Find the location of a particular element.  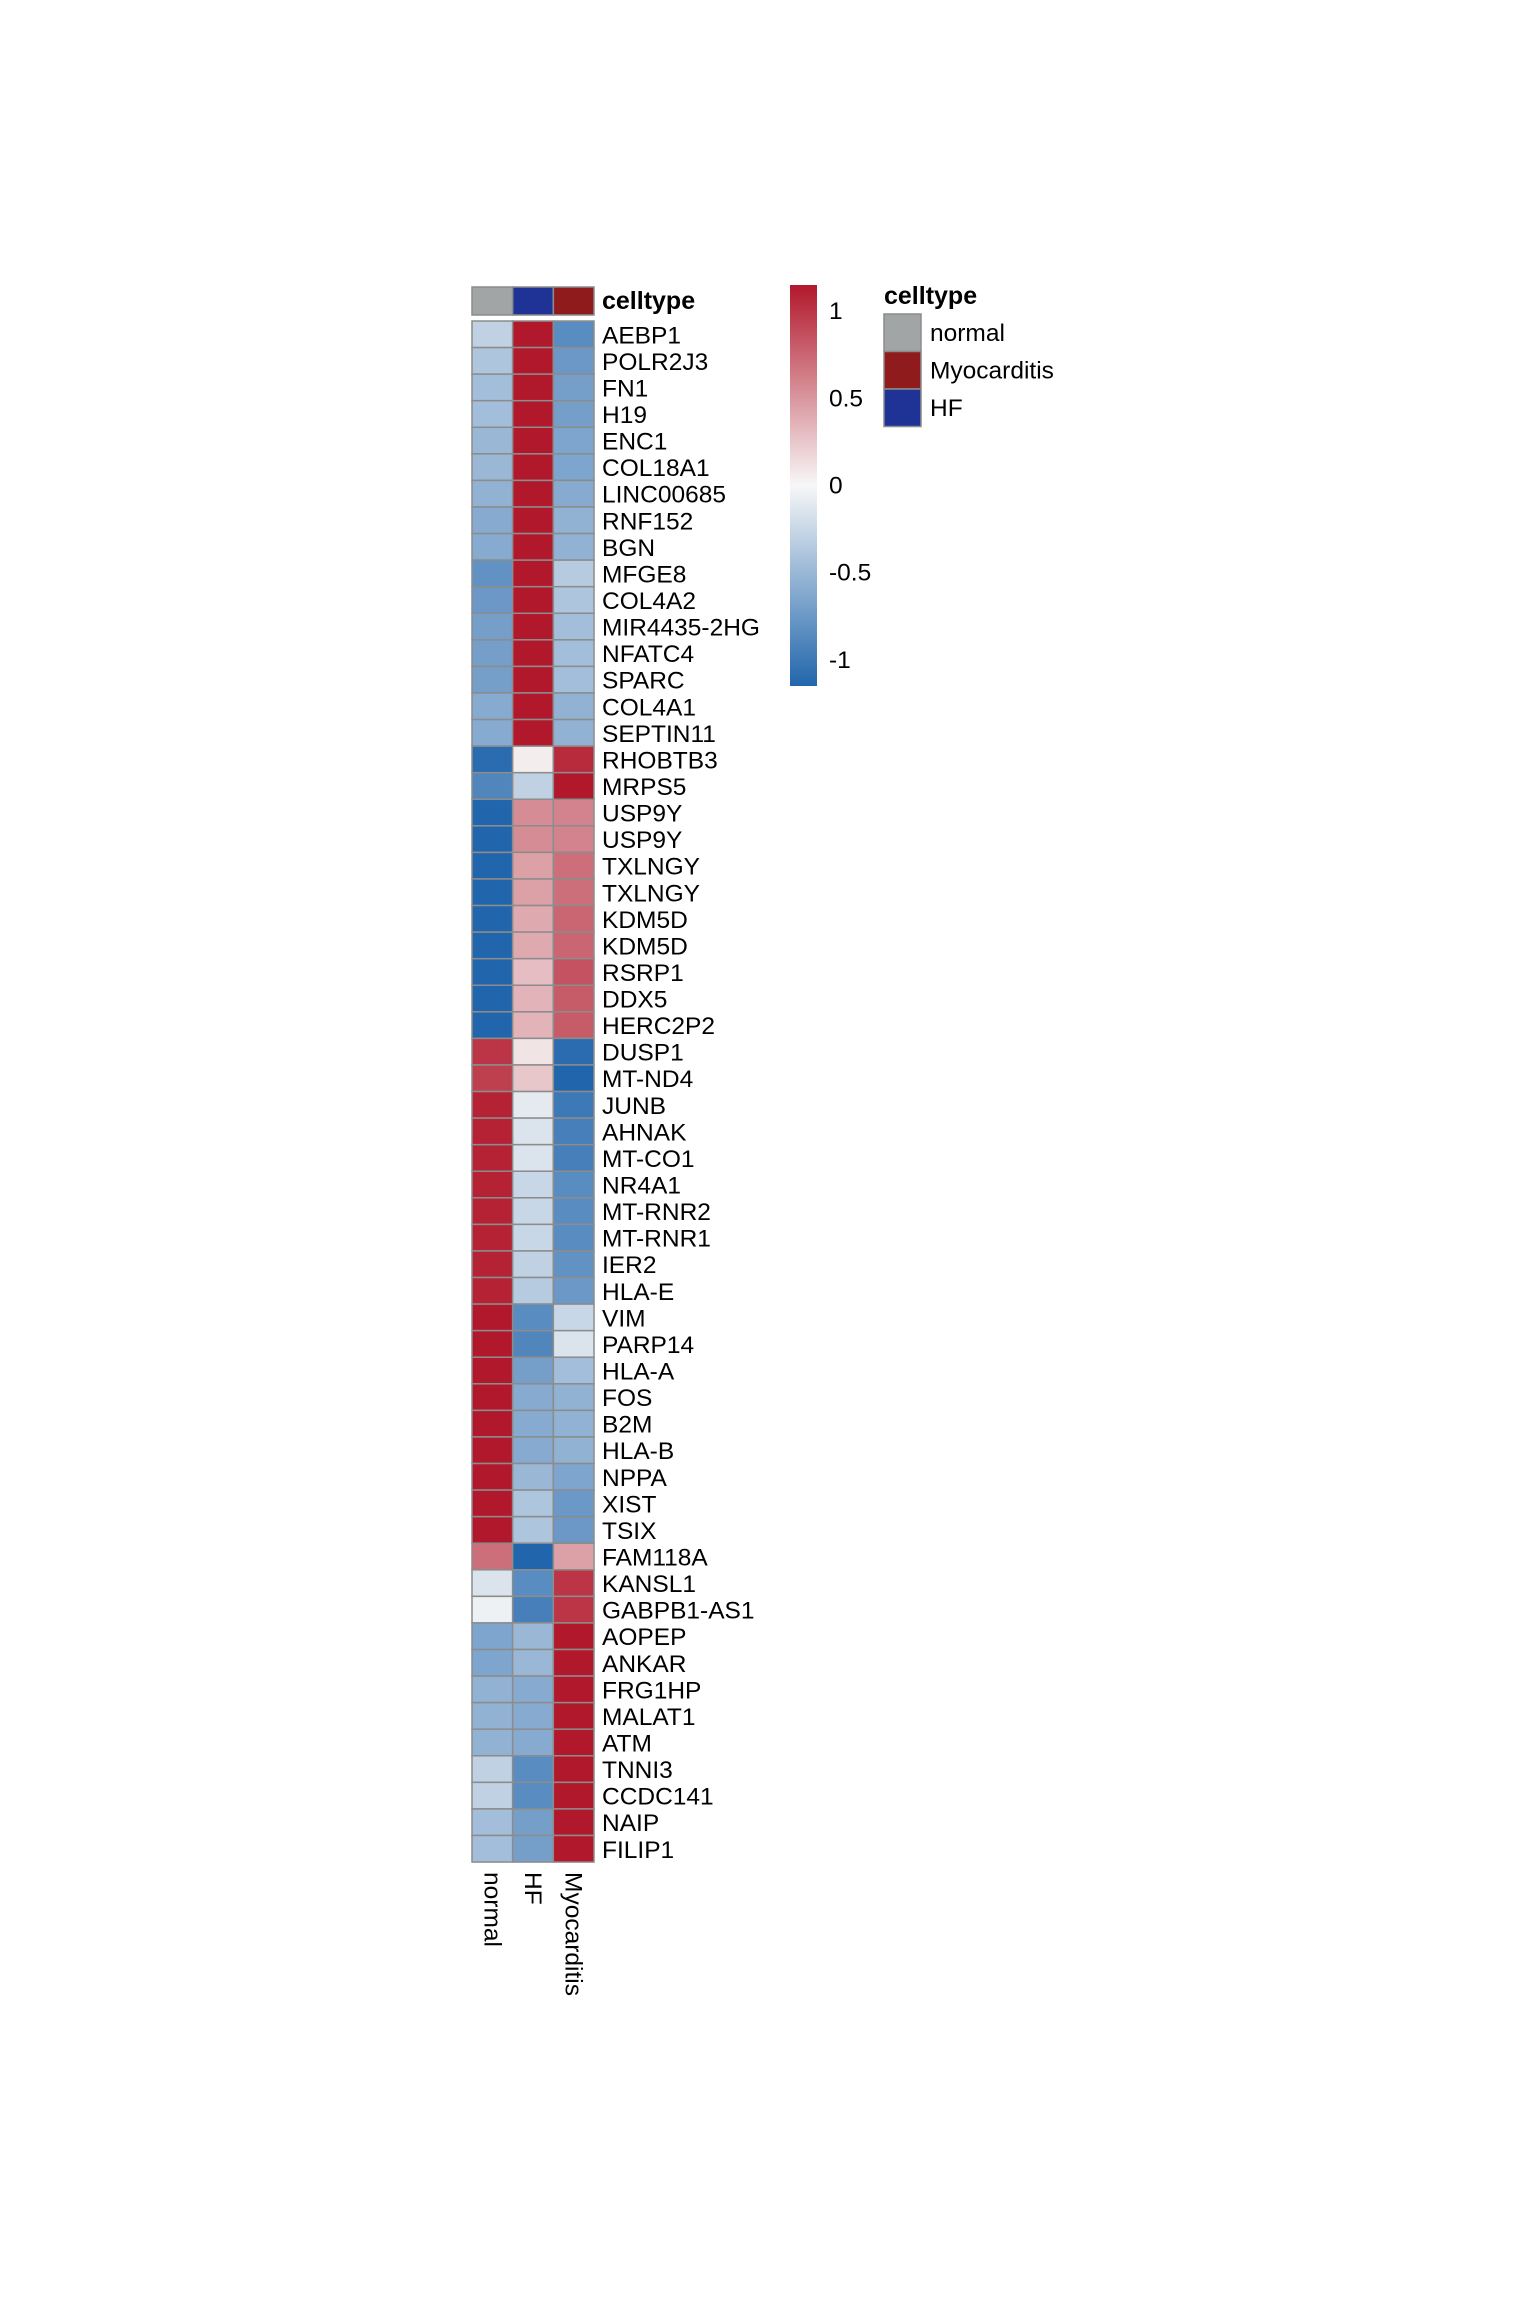

row-label: FRG1HP is located at coordinates (651, 1690).